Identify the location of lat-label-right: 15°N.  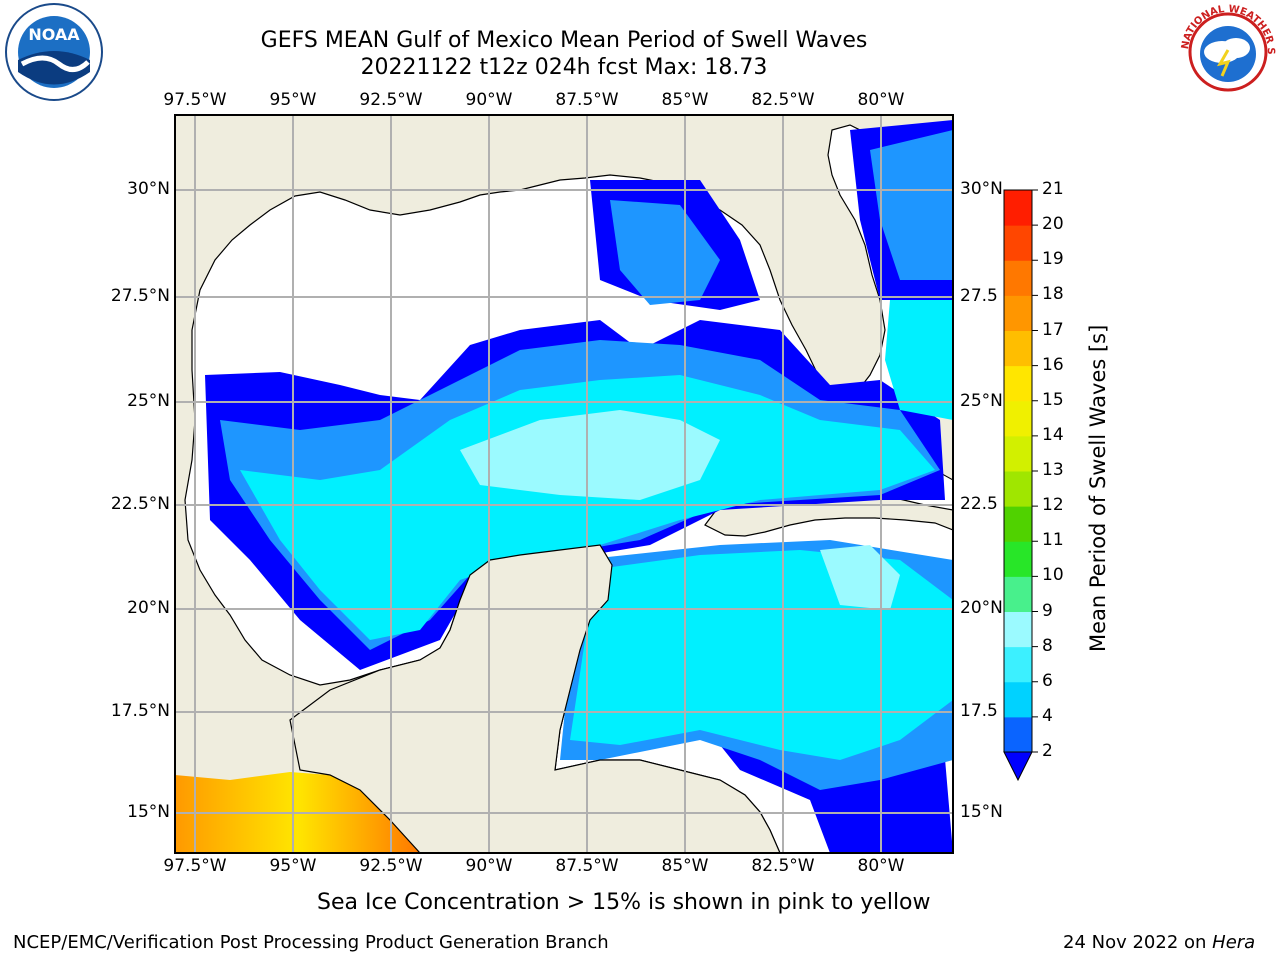
(981, 812).